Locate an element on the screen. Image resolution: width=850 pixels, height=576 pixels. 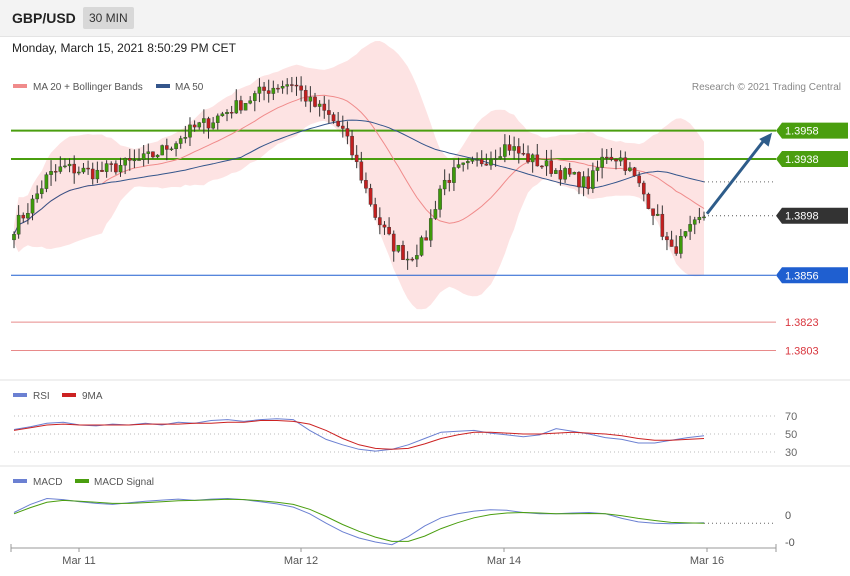
time-axis: Mar 11 Mar 12 Mar 14 Mar 16 is located at coordinates (393, 557).